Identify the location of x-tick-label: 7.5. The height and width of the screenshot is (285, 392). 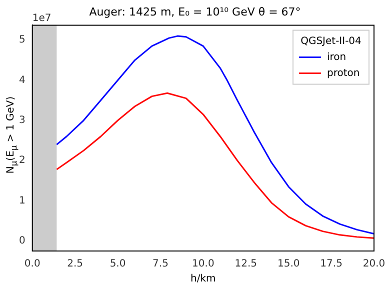
(160, 264).